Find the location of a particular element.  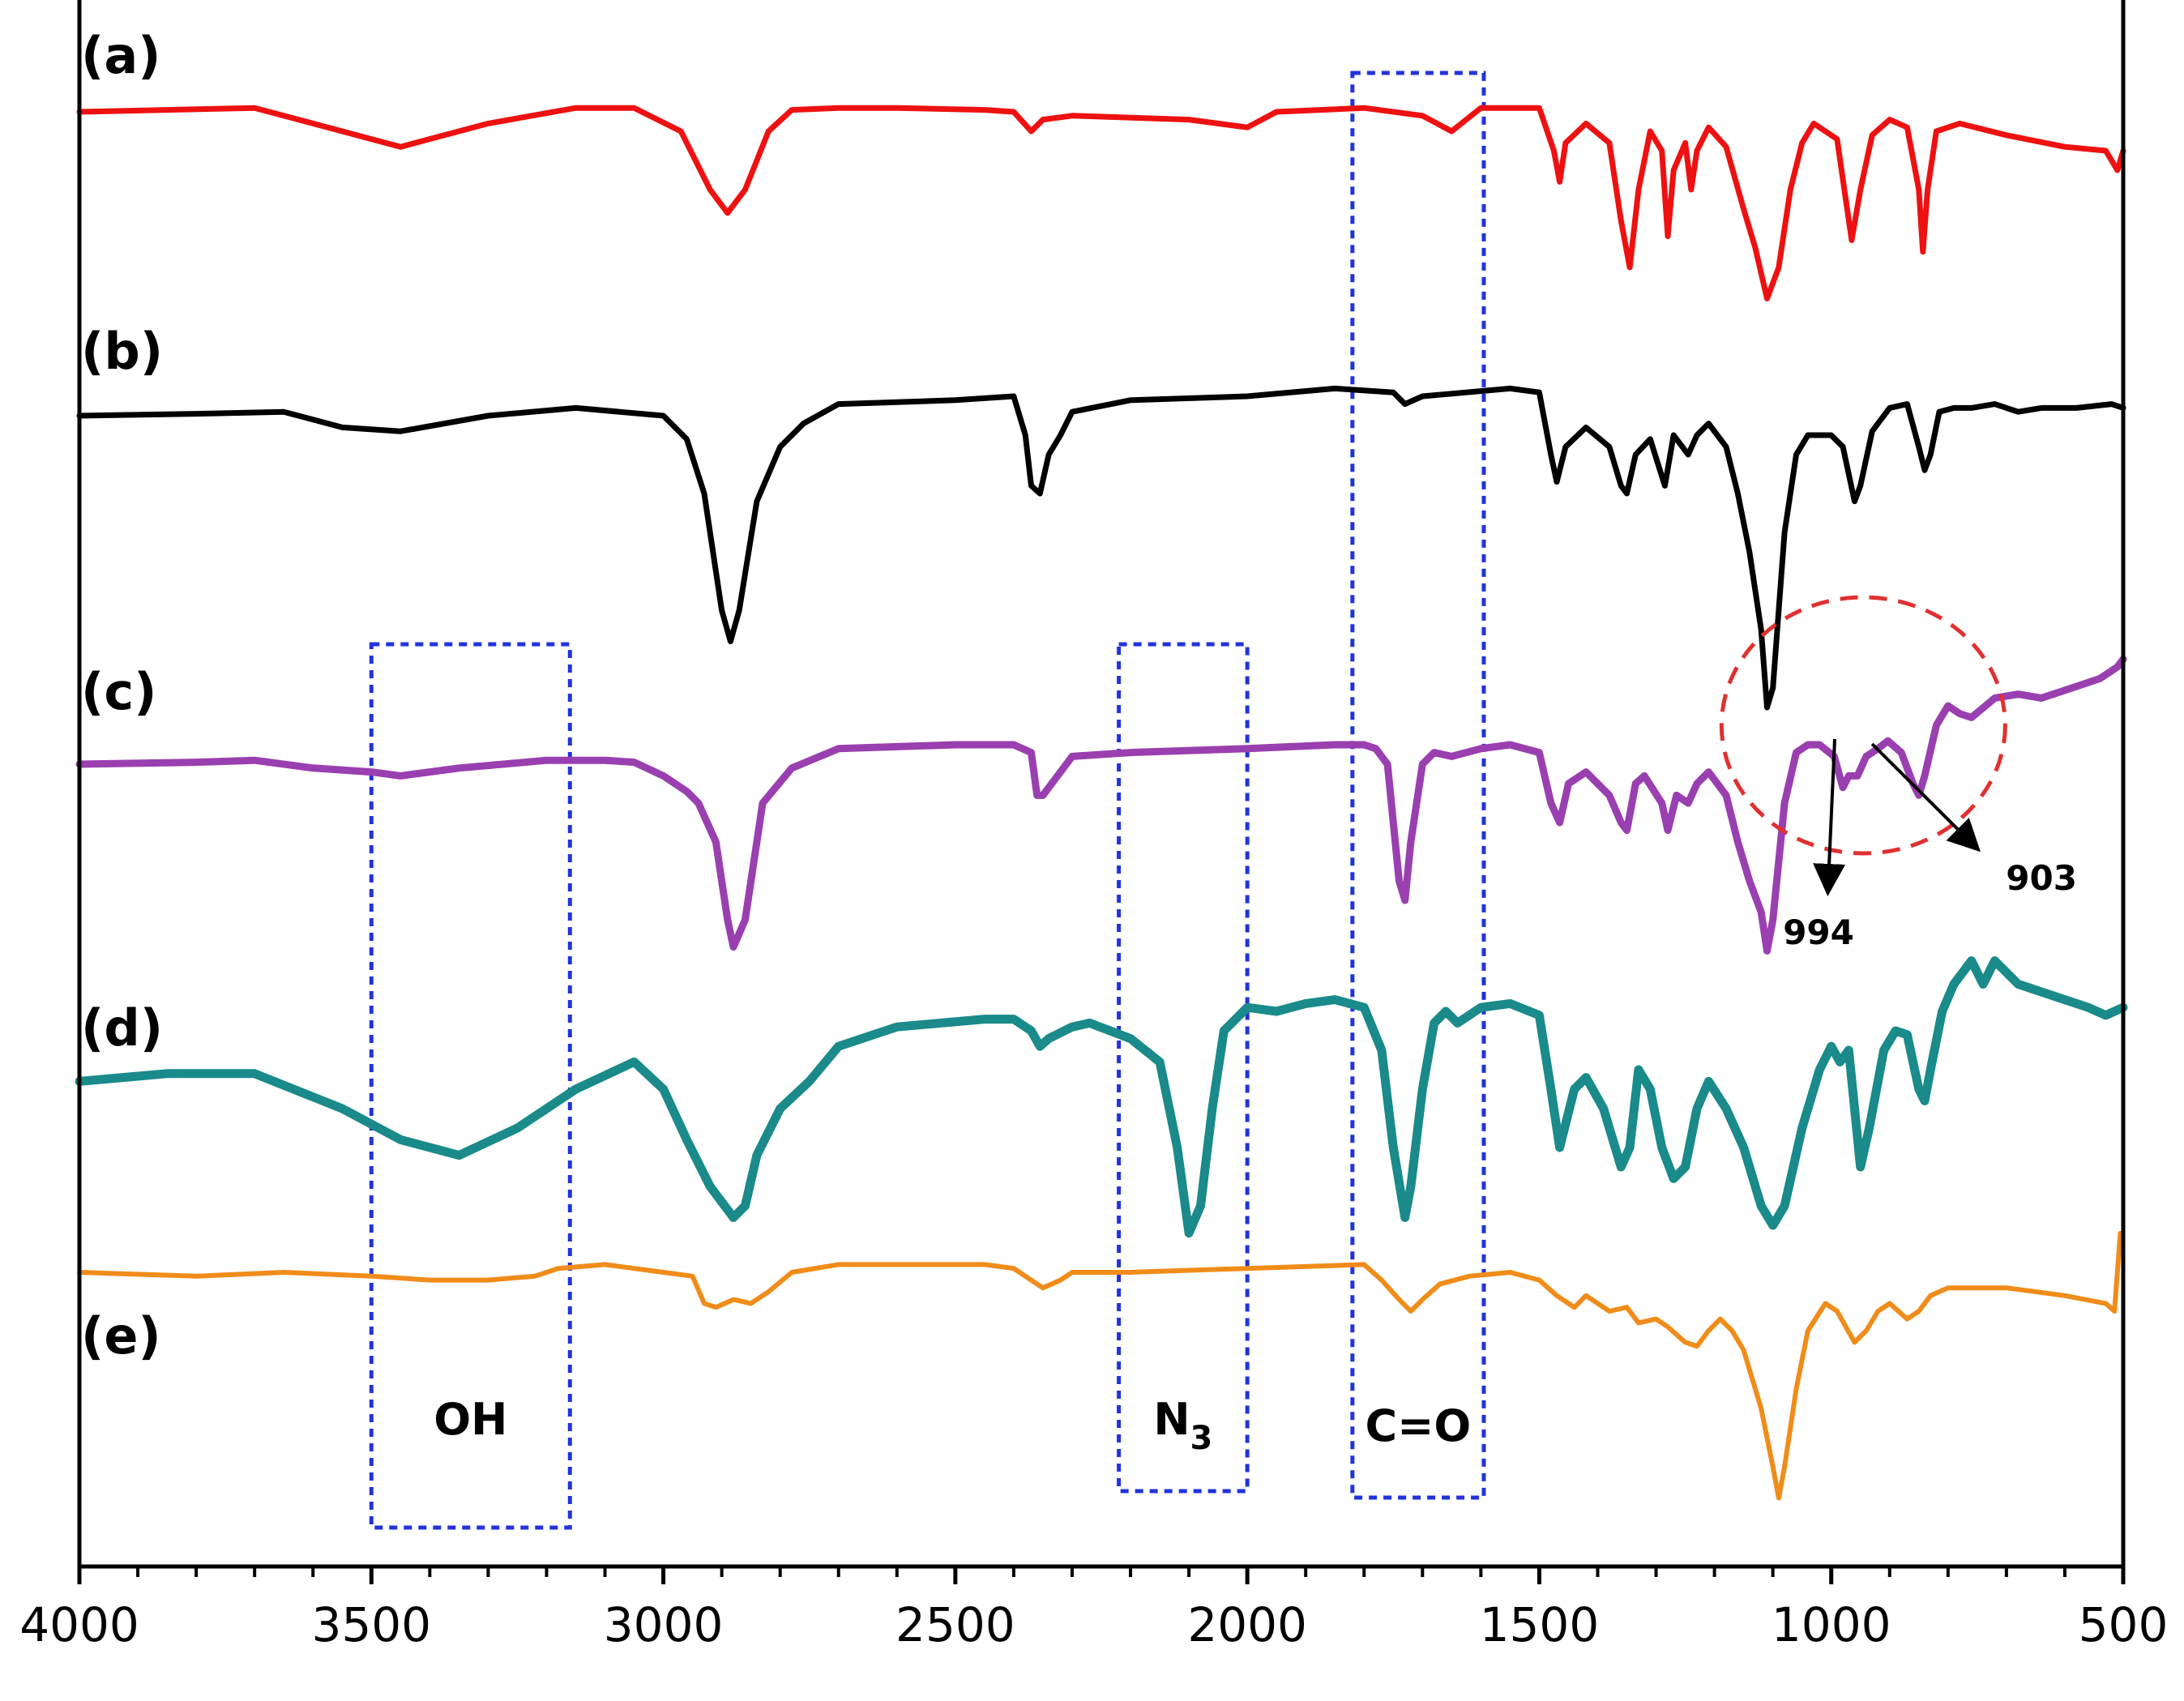

highlight-circle is located at coordinates (1863, 725).